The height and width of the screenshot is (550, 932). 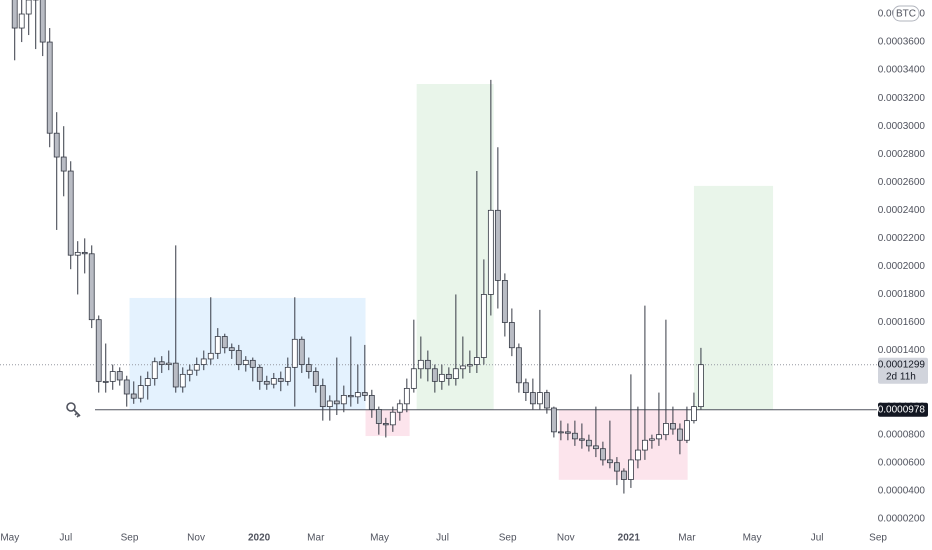 I want to click on x-tick-label: Mar, so click(x=687, y=538).